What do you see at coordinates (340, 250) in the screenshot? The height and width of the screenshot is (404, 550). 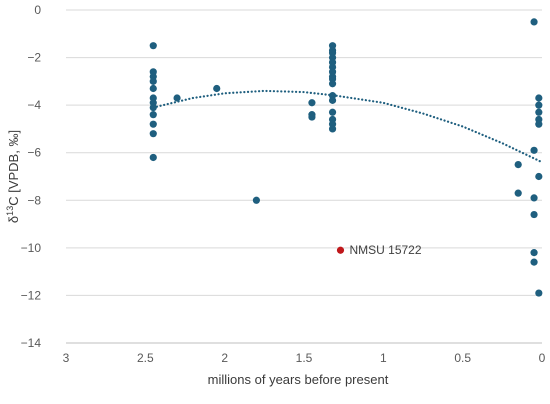 I see `highlight-marker` at bounding box center [340, 250].